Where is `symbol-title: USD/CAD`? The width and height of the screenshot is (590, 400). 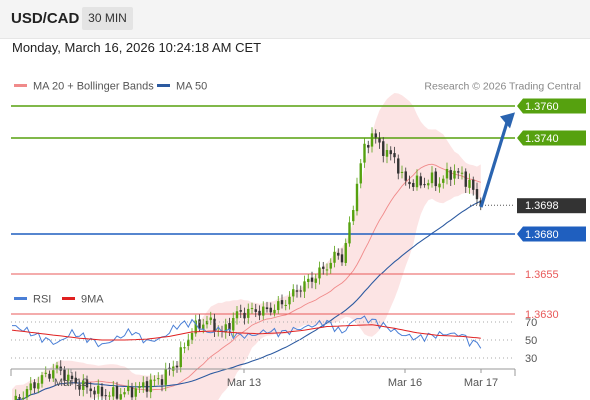
symbol-title: USD/CAD is located at coordinates (45, 18).